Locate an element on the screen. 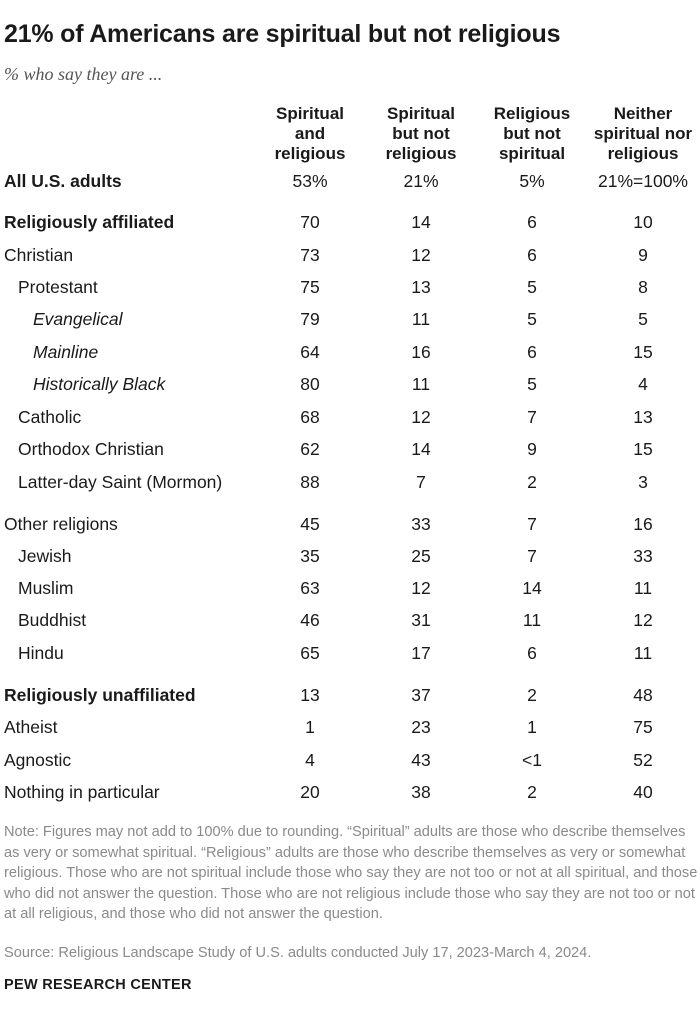 This screenshot has height=1023, width=700. table-cell: 64 is located at coordinates (310, 352).